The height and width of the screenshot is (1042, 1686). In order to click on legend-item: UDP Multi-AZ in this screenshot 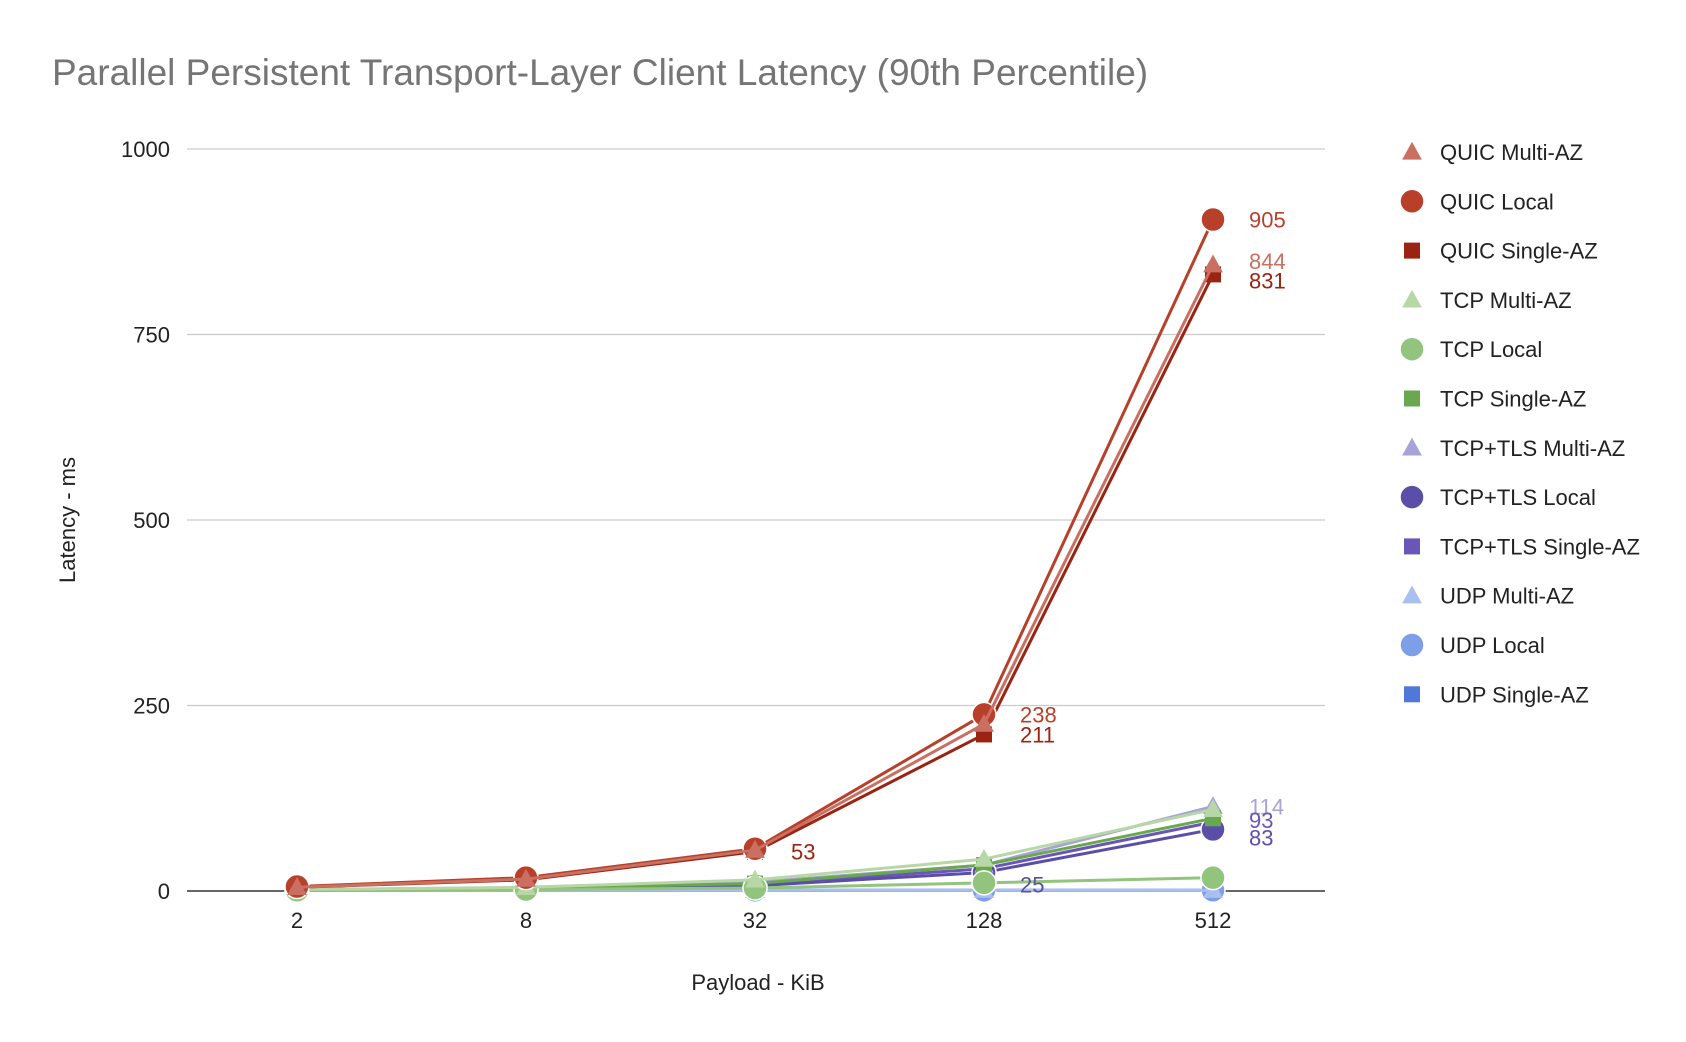, I will do `click(1488, 596)`.